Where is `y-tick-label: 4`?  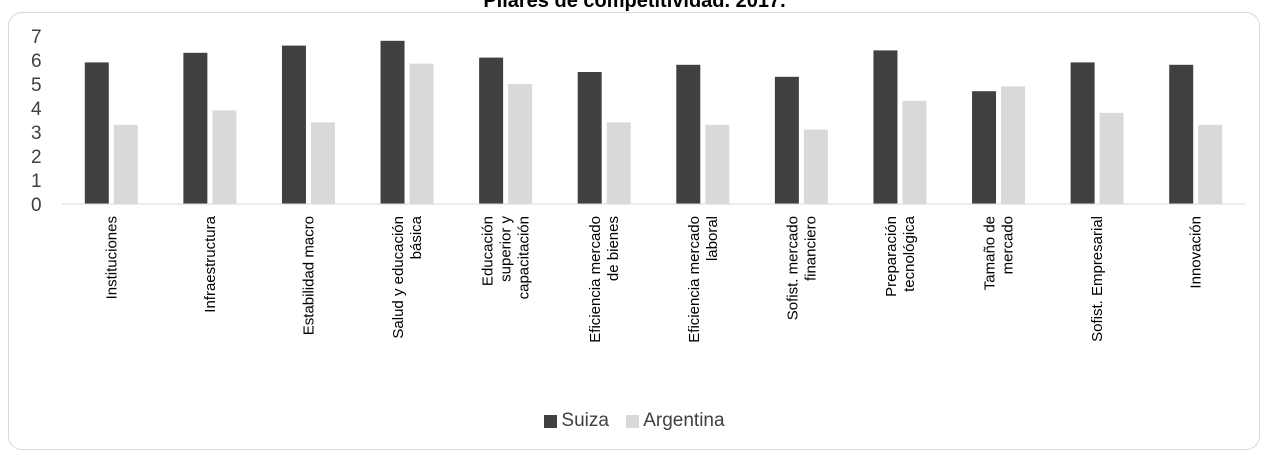 y-tick-label: 4 is located at coordinates (36, 109).